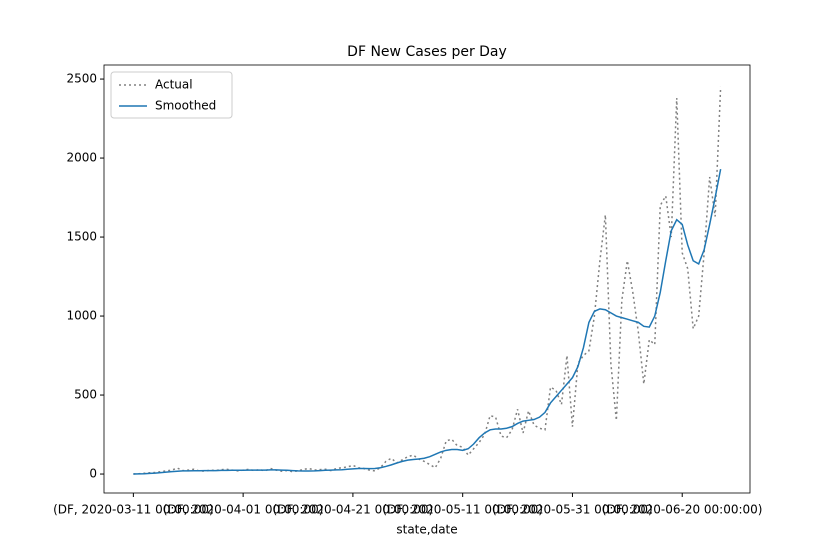  What do you see at coordinates (85, 395) in the screenshot?
I see `y-tick-label: 500` at bounding box center [85, 395].